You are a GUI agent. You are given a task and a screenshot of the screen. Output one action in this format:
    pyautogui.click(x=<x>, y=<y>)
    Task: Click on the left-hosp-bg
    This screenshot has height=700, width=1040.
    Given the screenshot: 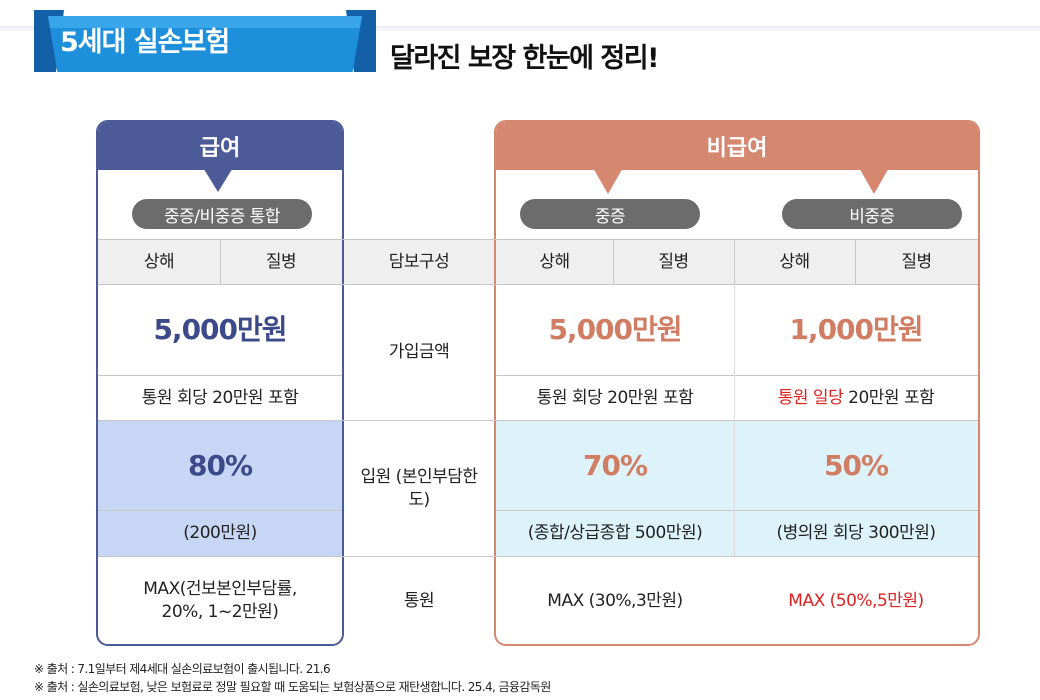 What is the action you would take?
    pyautogui.click(x=220, y=488)
    